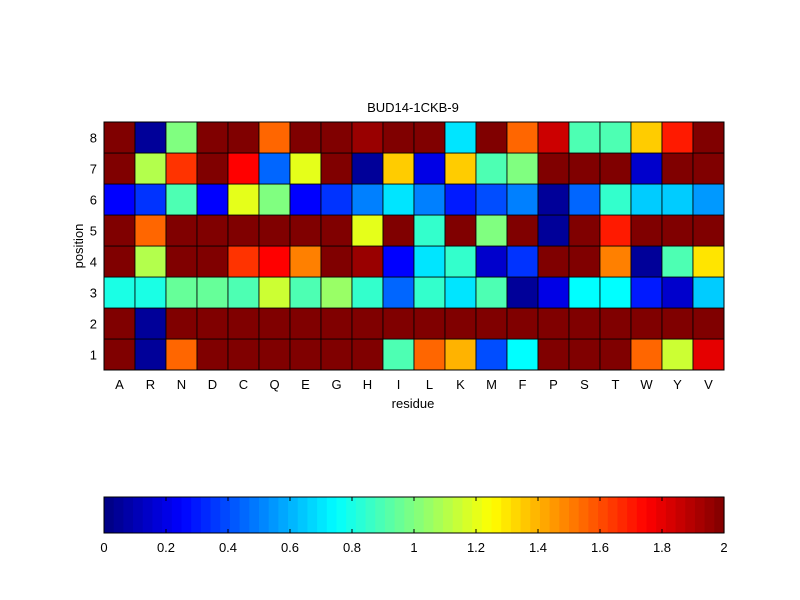  I want to click on y-axis-label: position, so click(78, 246).